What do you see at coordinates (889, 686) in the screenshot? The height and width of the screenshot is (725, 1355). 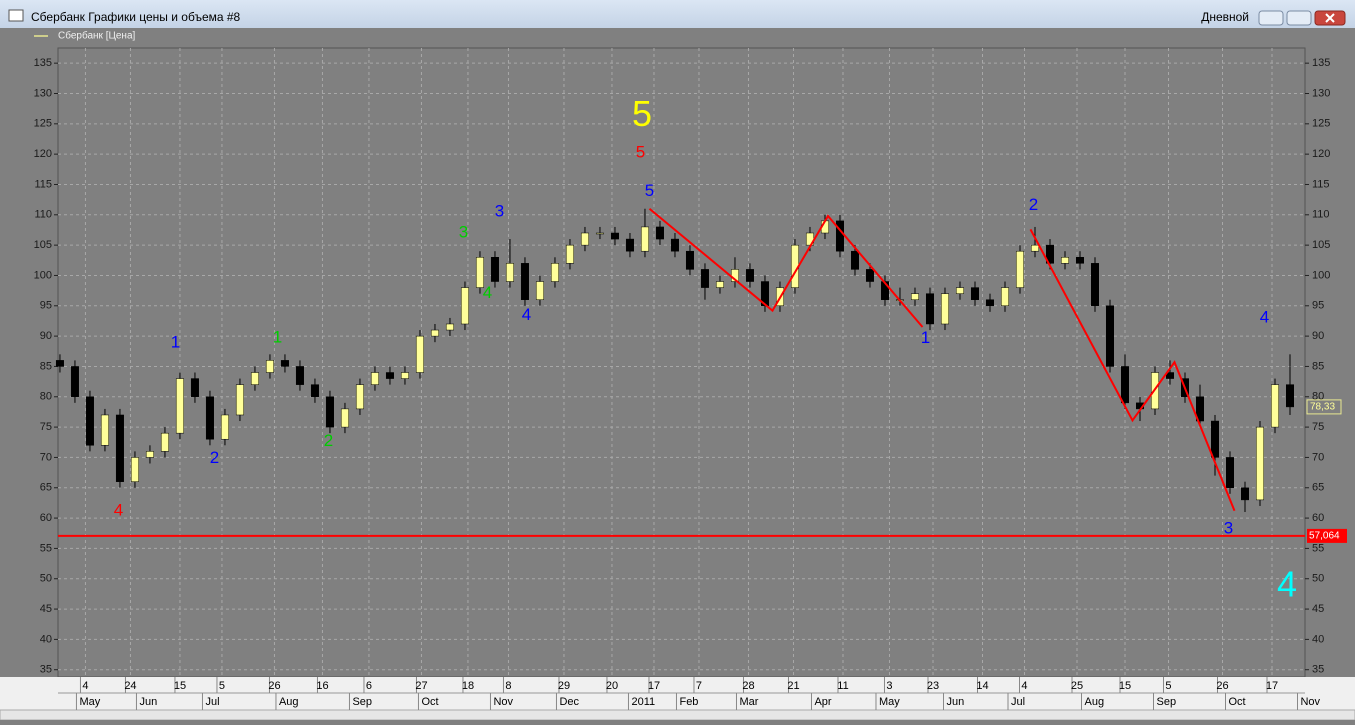 I see `x-tick-label: 3` at bounding box center [889, 686].